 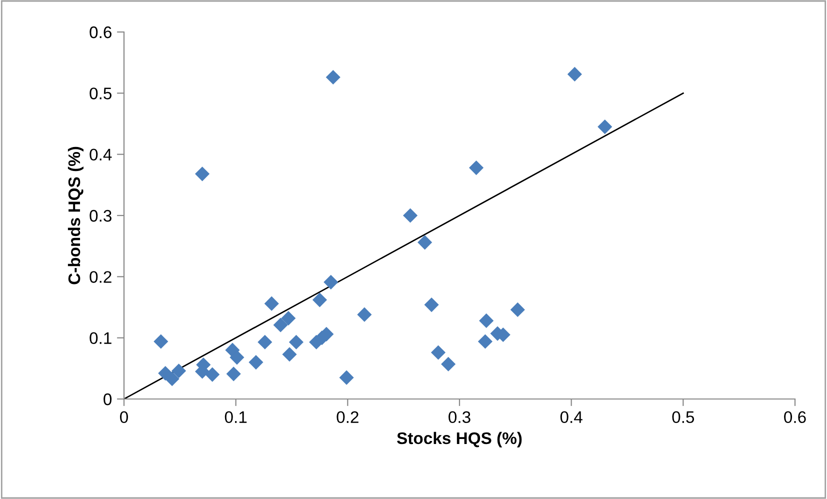 What do you see at coordinates (101, 154) in the screenshot?
I see `y-tick-label: 0.4` at bounding box center [101, 154].